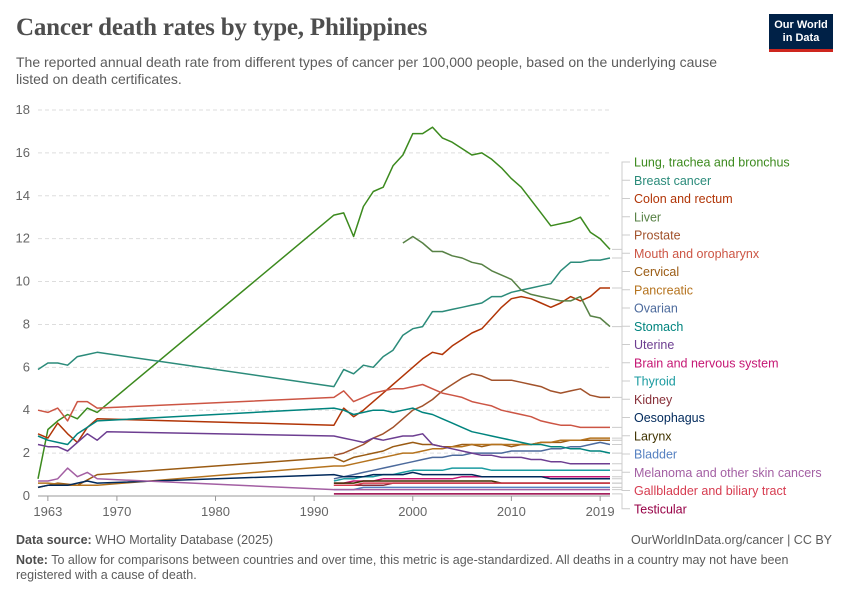  Describe the element at coordinates (26, 366) in the screenshot. I see `y-tick-label: 6` at that location.